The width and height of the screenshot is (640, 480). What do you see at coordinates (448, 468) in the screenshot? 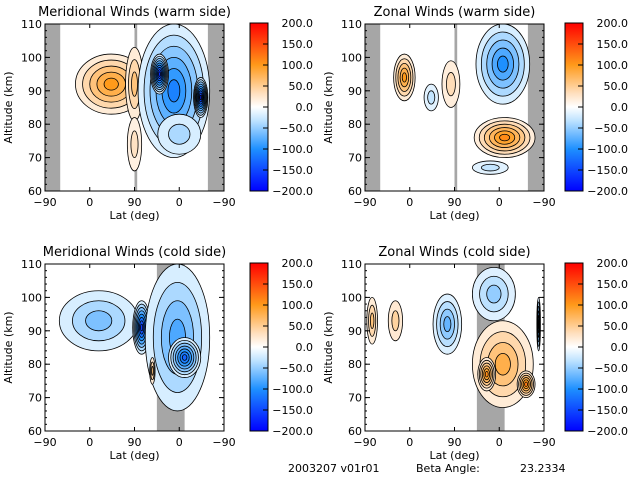
I see `footer-beta-label: Beta Angle:` at bounding box center [448, 468].